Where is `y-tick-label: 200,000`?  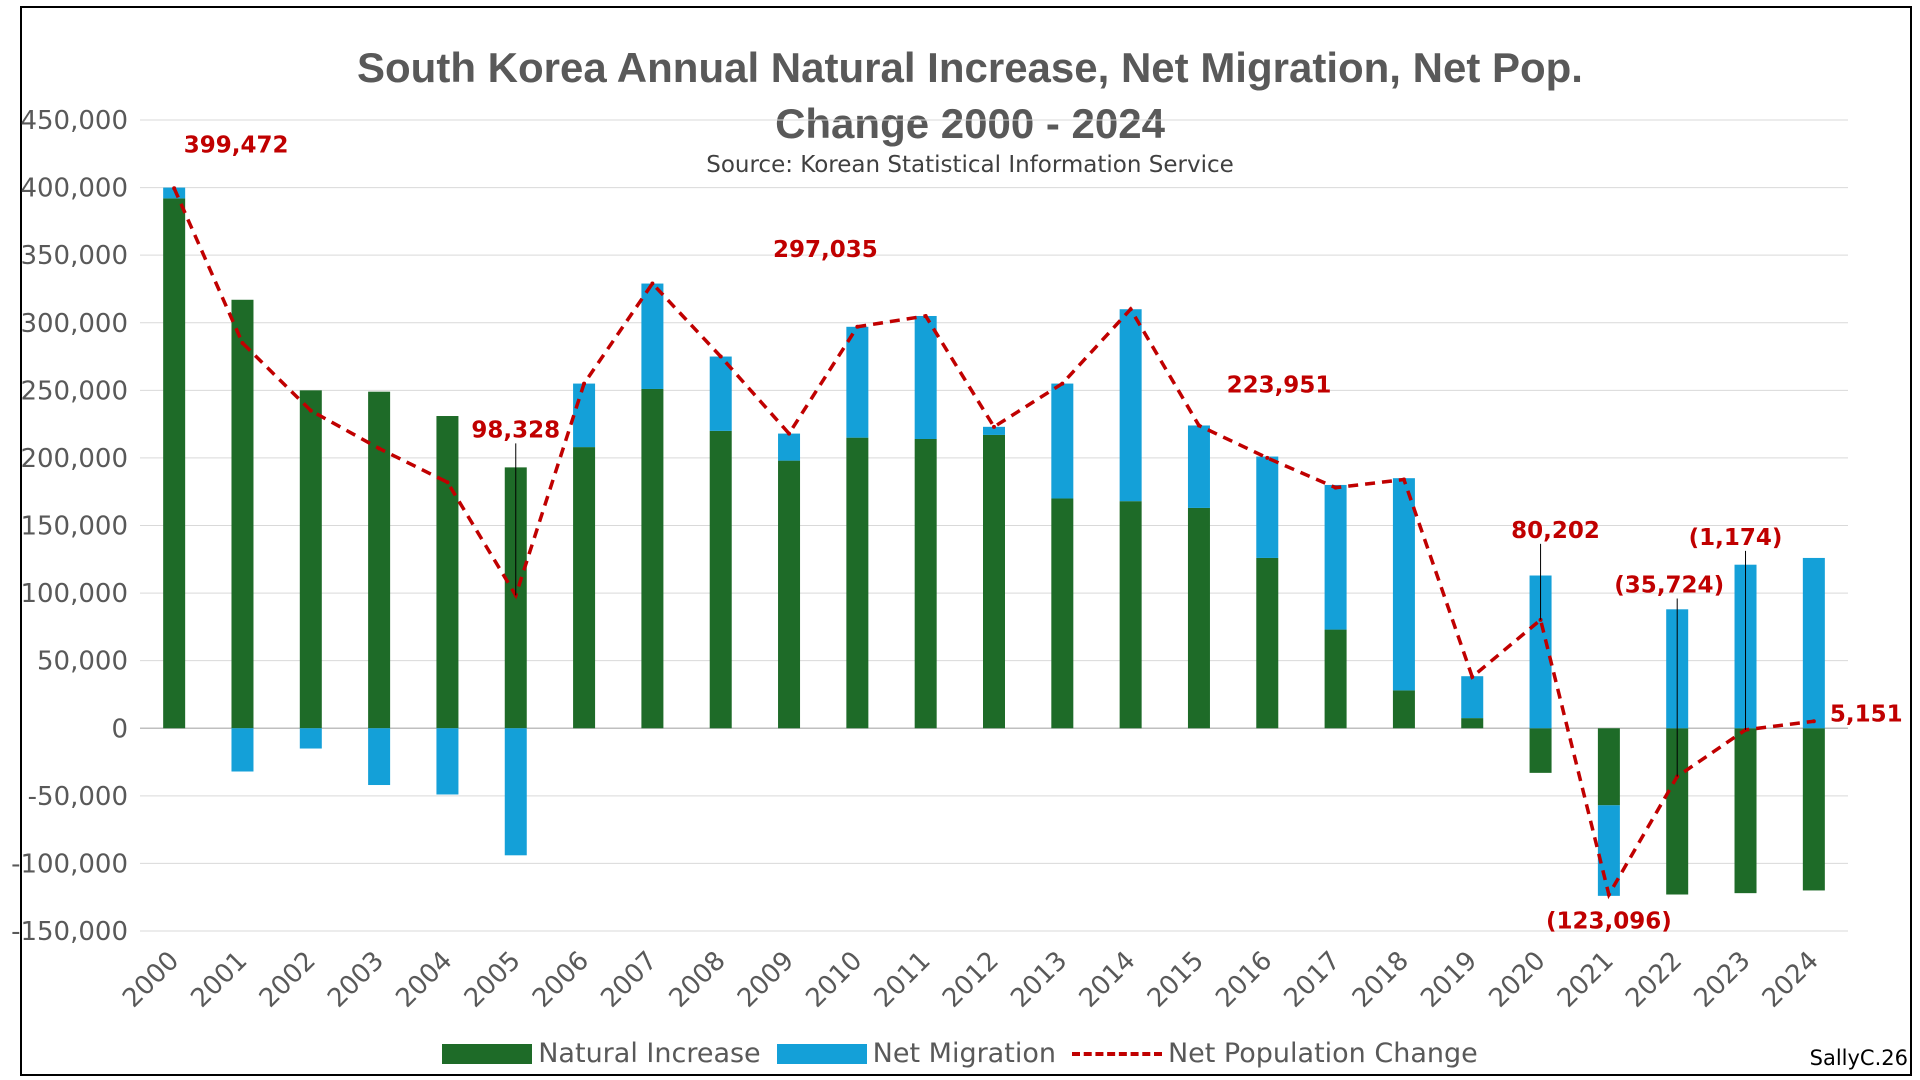 y-tick-label: 200,000 is located at coordinates (74, 459).